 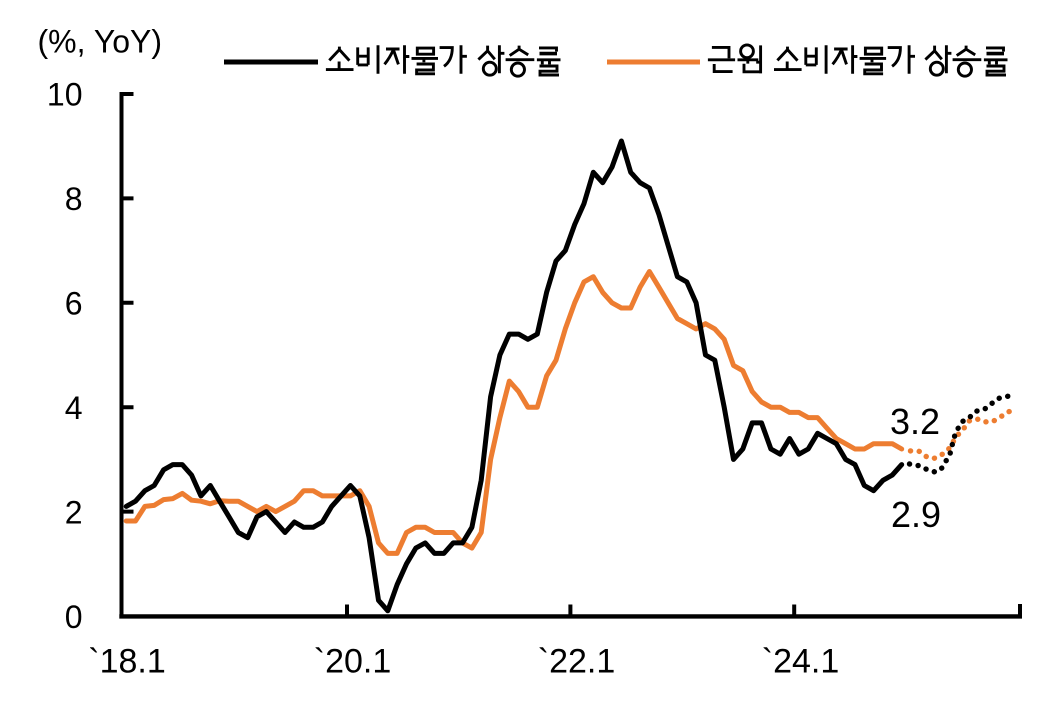 I want to click on svg-text: `20.1, so click(x=353, y=662).